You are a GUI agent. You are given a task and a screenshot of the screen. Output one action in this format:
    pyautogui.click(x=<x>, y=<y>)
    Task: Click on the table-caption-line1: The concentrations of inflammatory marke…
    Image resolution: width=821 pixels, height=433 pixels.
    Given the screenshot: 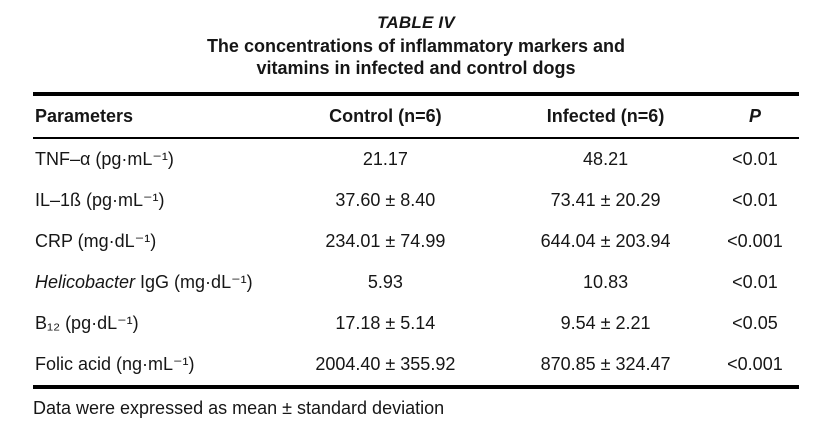 What is the action you would take?
    pyautogui.click(x=416, y=46)
    